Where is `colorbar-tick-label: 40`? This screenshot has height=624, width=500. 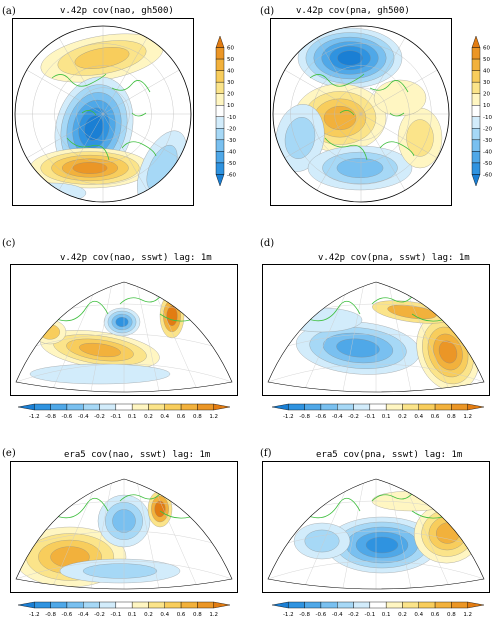 colorbar-tick-label: 40 is located at coordinates (230, 72).